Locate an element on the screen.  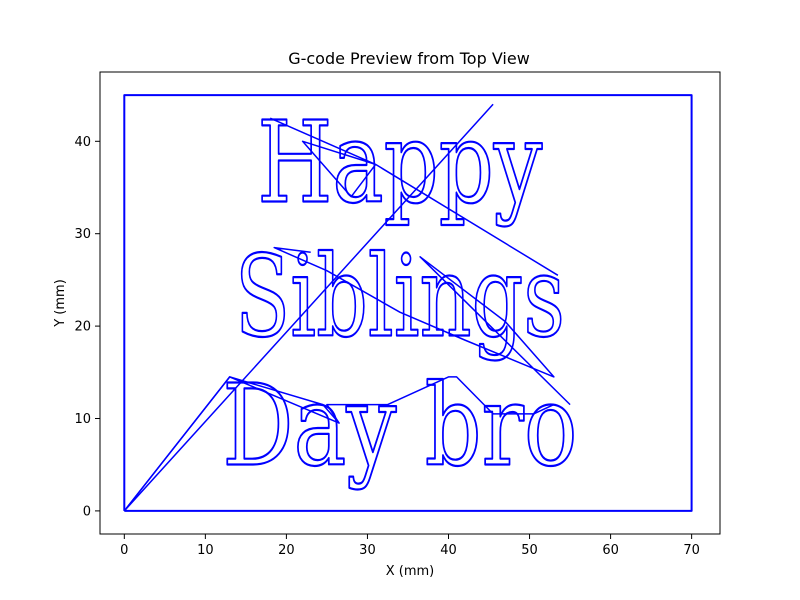
x-tick-label: 70 is located at coordinates (691, 550).